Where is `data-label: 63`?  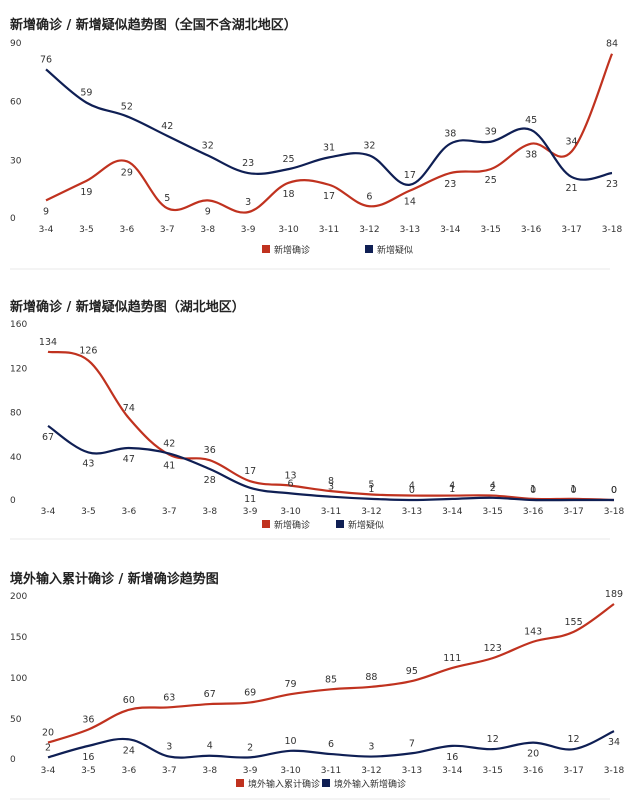
data-label: 63 is located at coordinates (169, 697).